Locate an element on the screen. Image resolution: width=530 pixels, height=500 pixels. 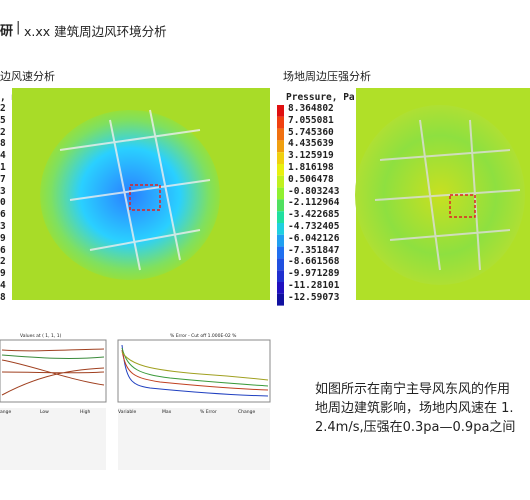
legend-value: 5 is located at coordinates (3, 120).